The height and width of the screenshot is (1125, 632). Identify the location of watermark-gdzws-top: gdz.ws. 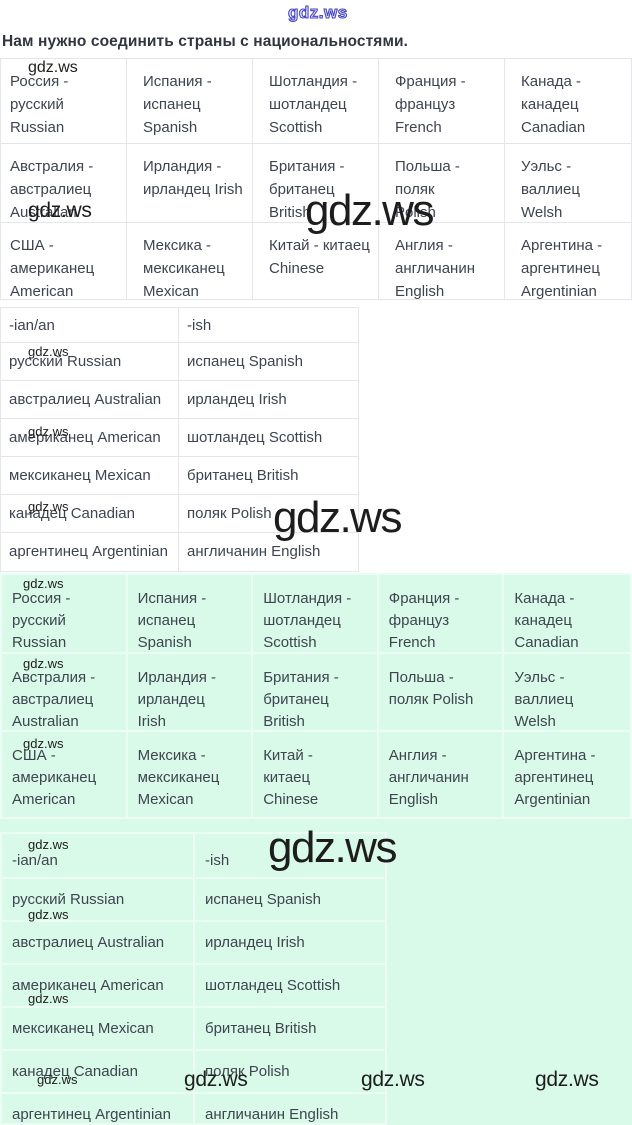
(317, 12).